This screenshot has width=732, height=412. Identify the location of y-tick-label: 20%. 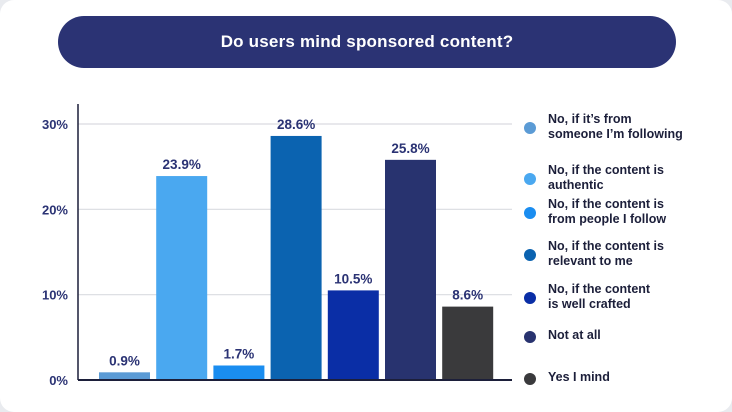
(55, 209).